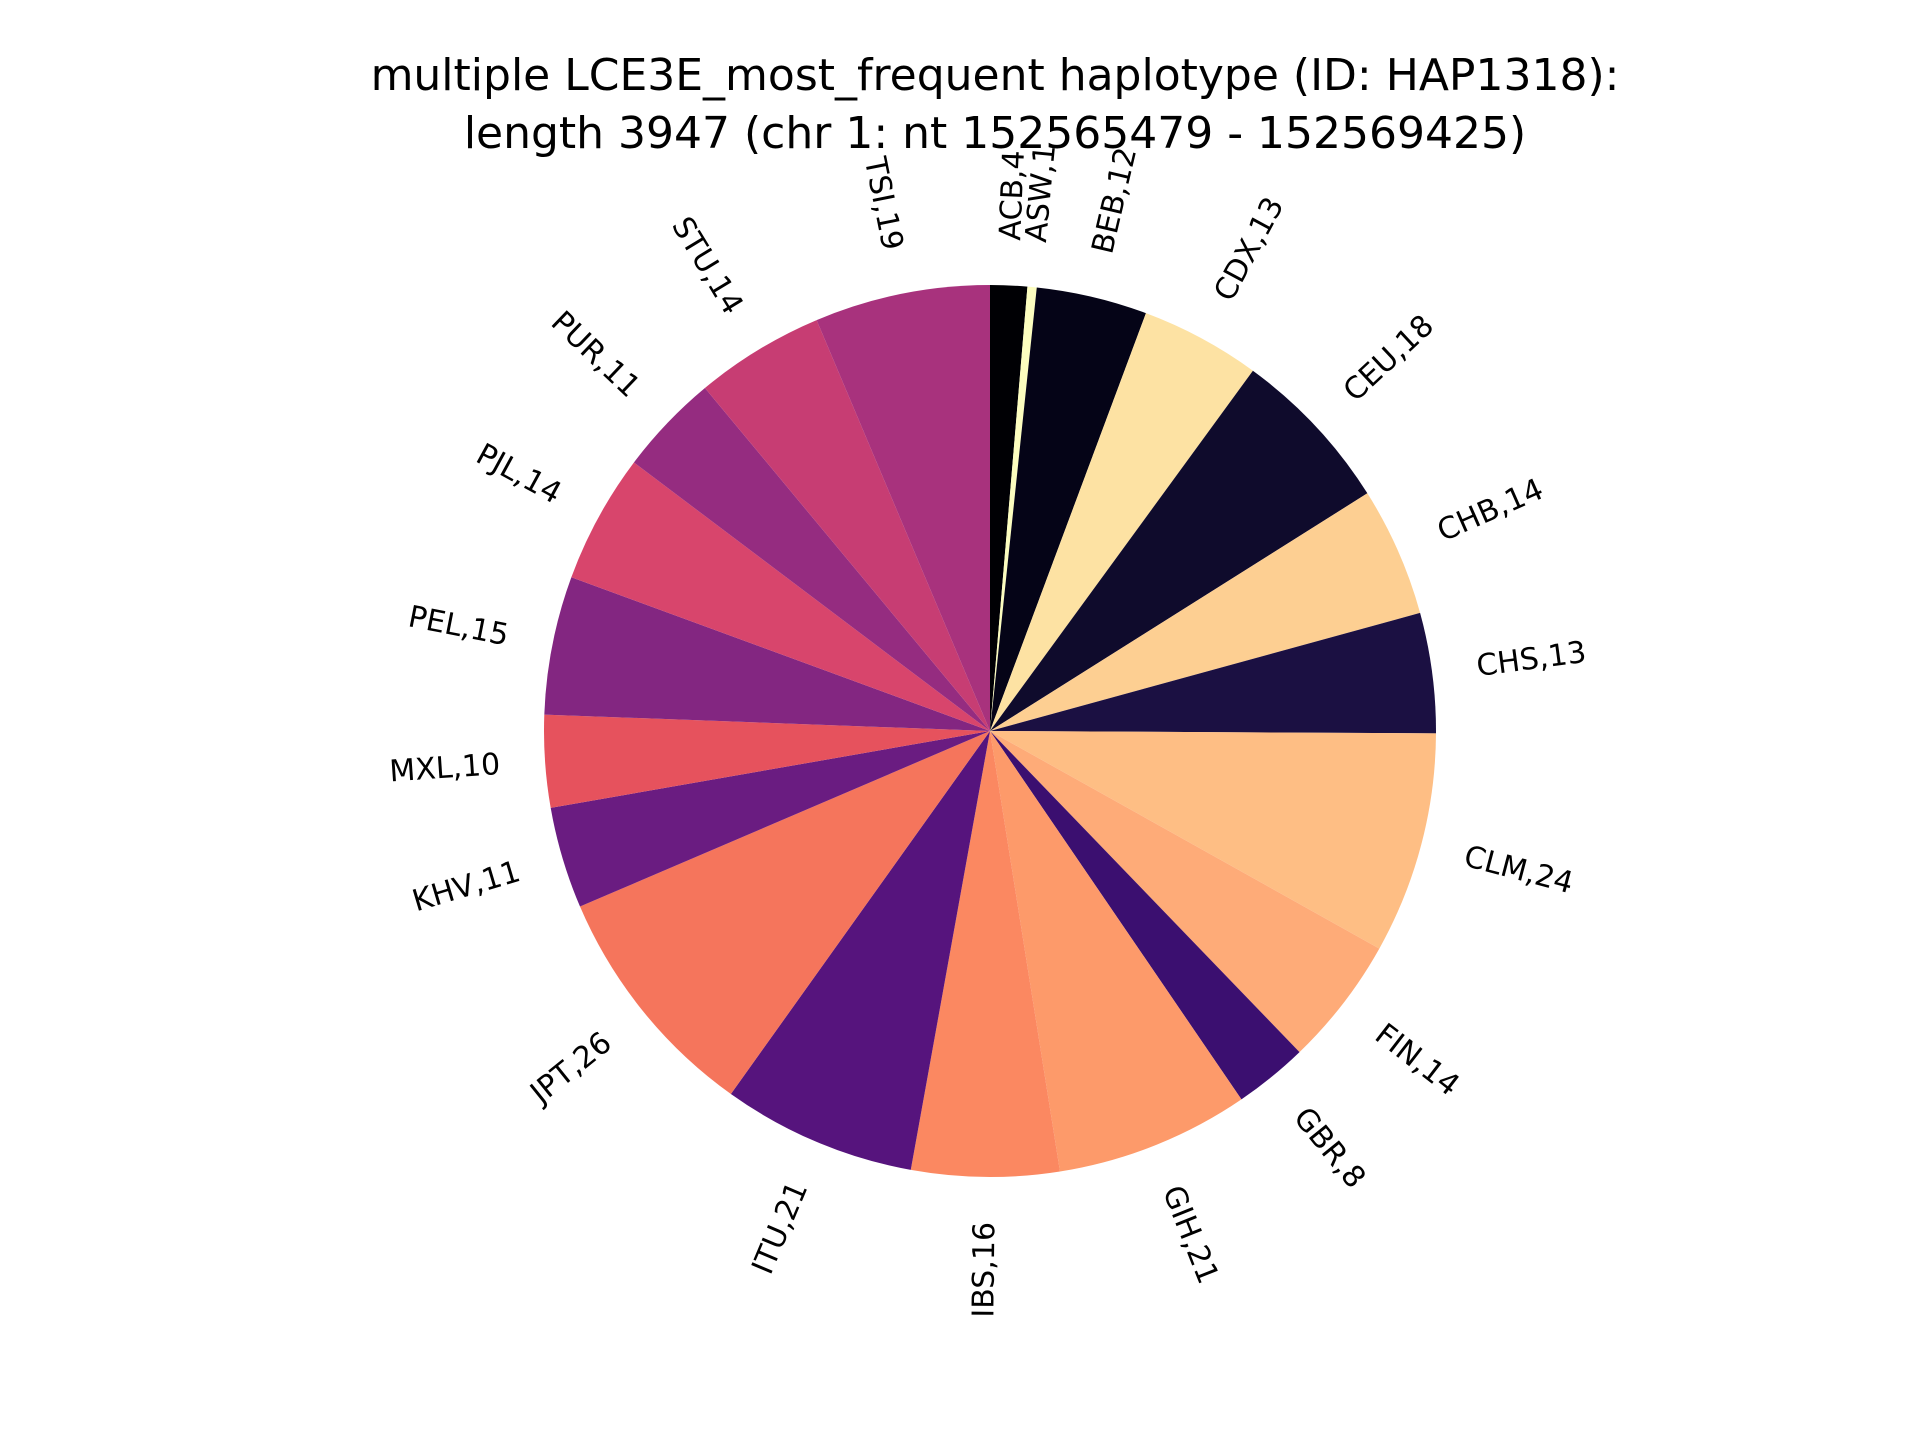  Describe the element at coordinates (1012, 196) in the screenshot. I see `slice-label-acb: ACB,4` at that location.